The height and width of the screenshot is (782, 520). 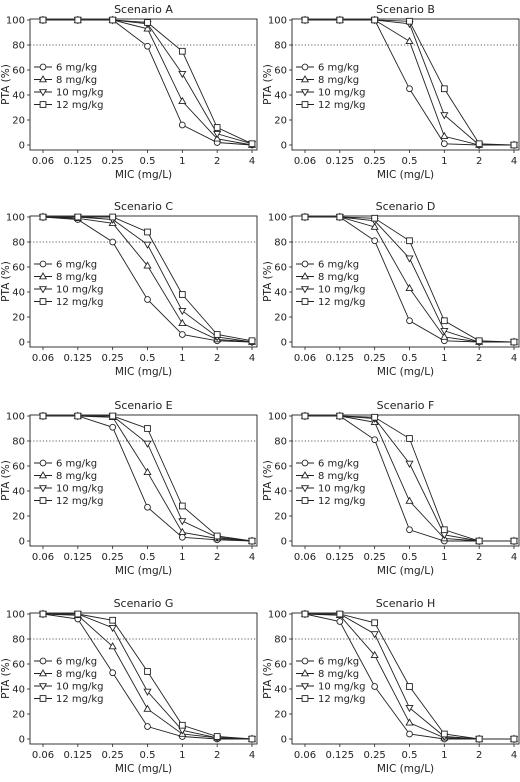 I want to click on legend-label: 10 mg/kg, so click(x=80, y=290).